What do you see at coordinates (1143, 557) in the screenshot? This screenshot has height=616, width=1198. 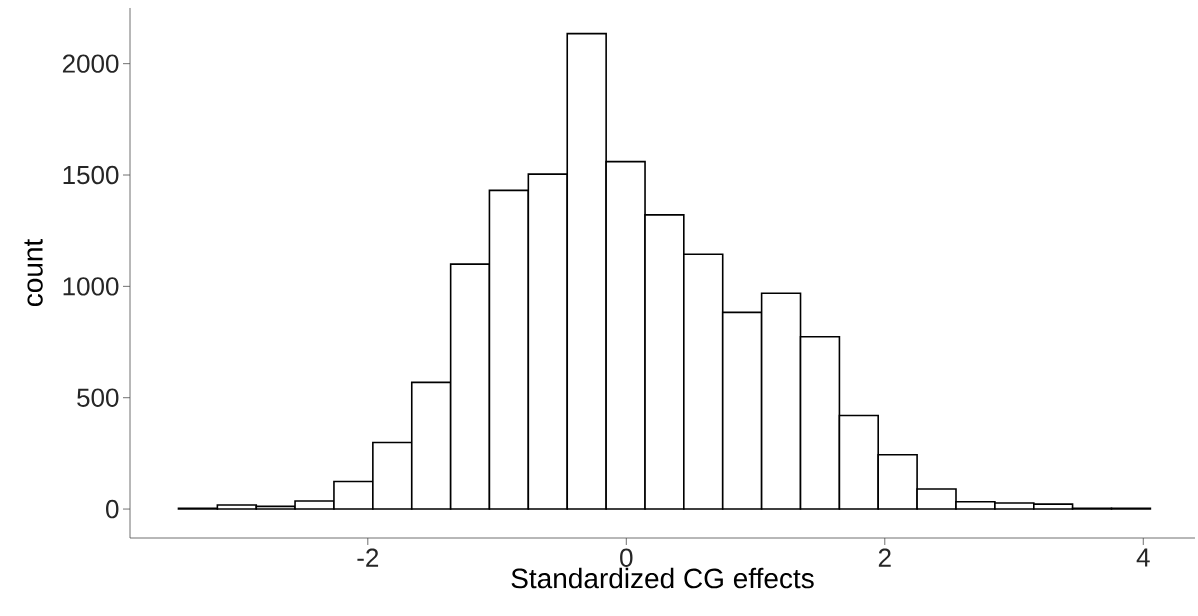 I see `x-tick-label: 4` at bounding box center [1143, 557].